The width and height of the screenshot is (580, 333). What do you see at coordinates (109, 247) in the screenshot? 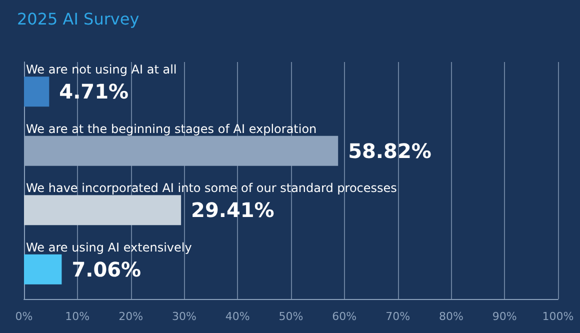
I see `y-tick-label: We are using AI extensively` at bounding box center [109, 247].